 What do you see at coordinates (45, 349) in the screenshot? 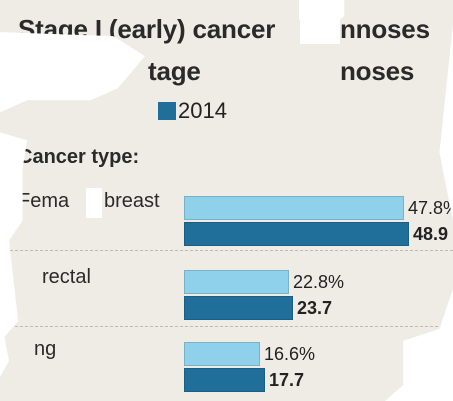
I see `category-label-lung: ng` at bounding box center [45, 349].